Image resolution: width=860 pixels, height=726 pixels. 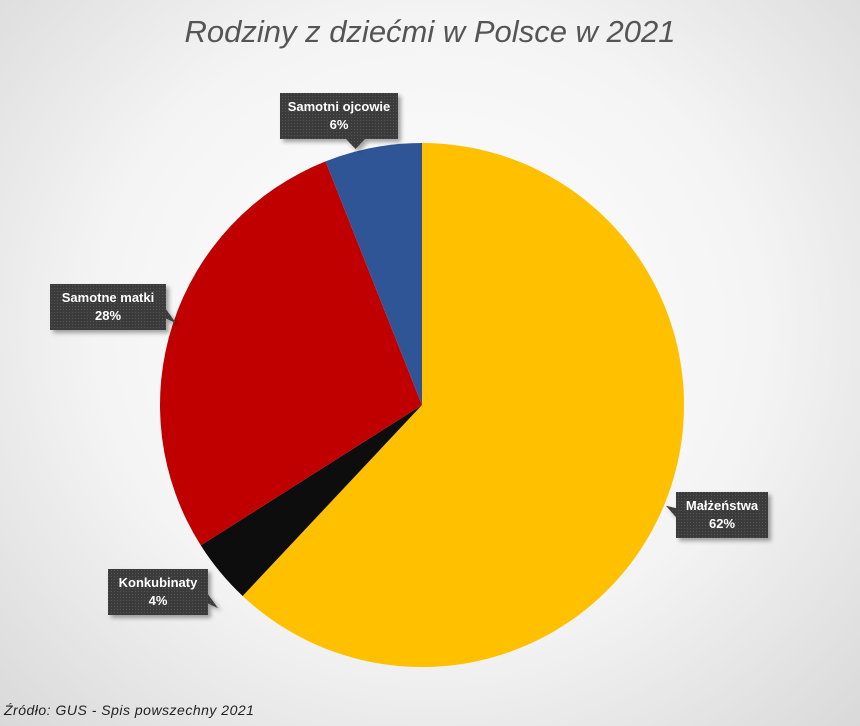 I want to click on slice-percent-label: 4%, so click(x=158, y=600).